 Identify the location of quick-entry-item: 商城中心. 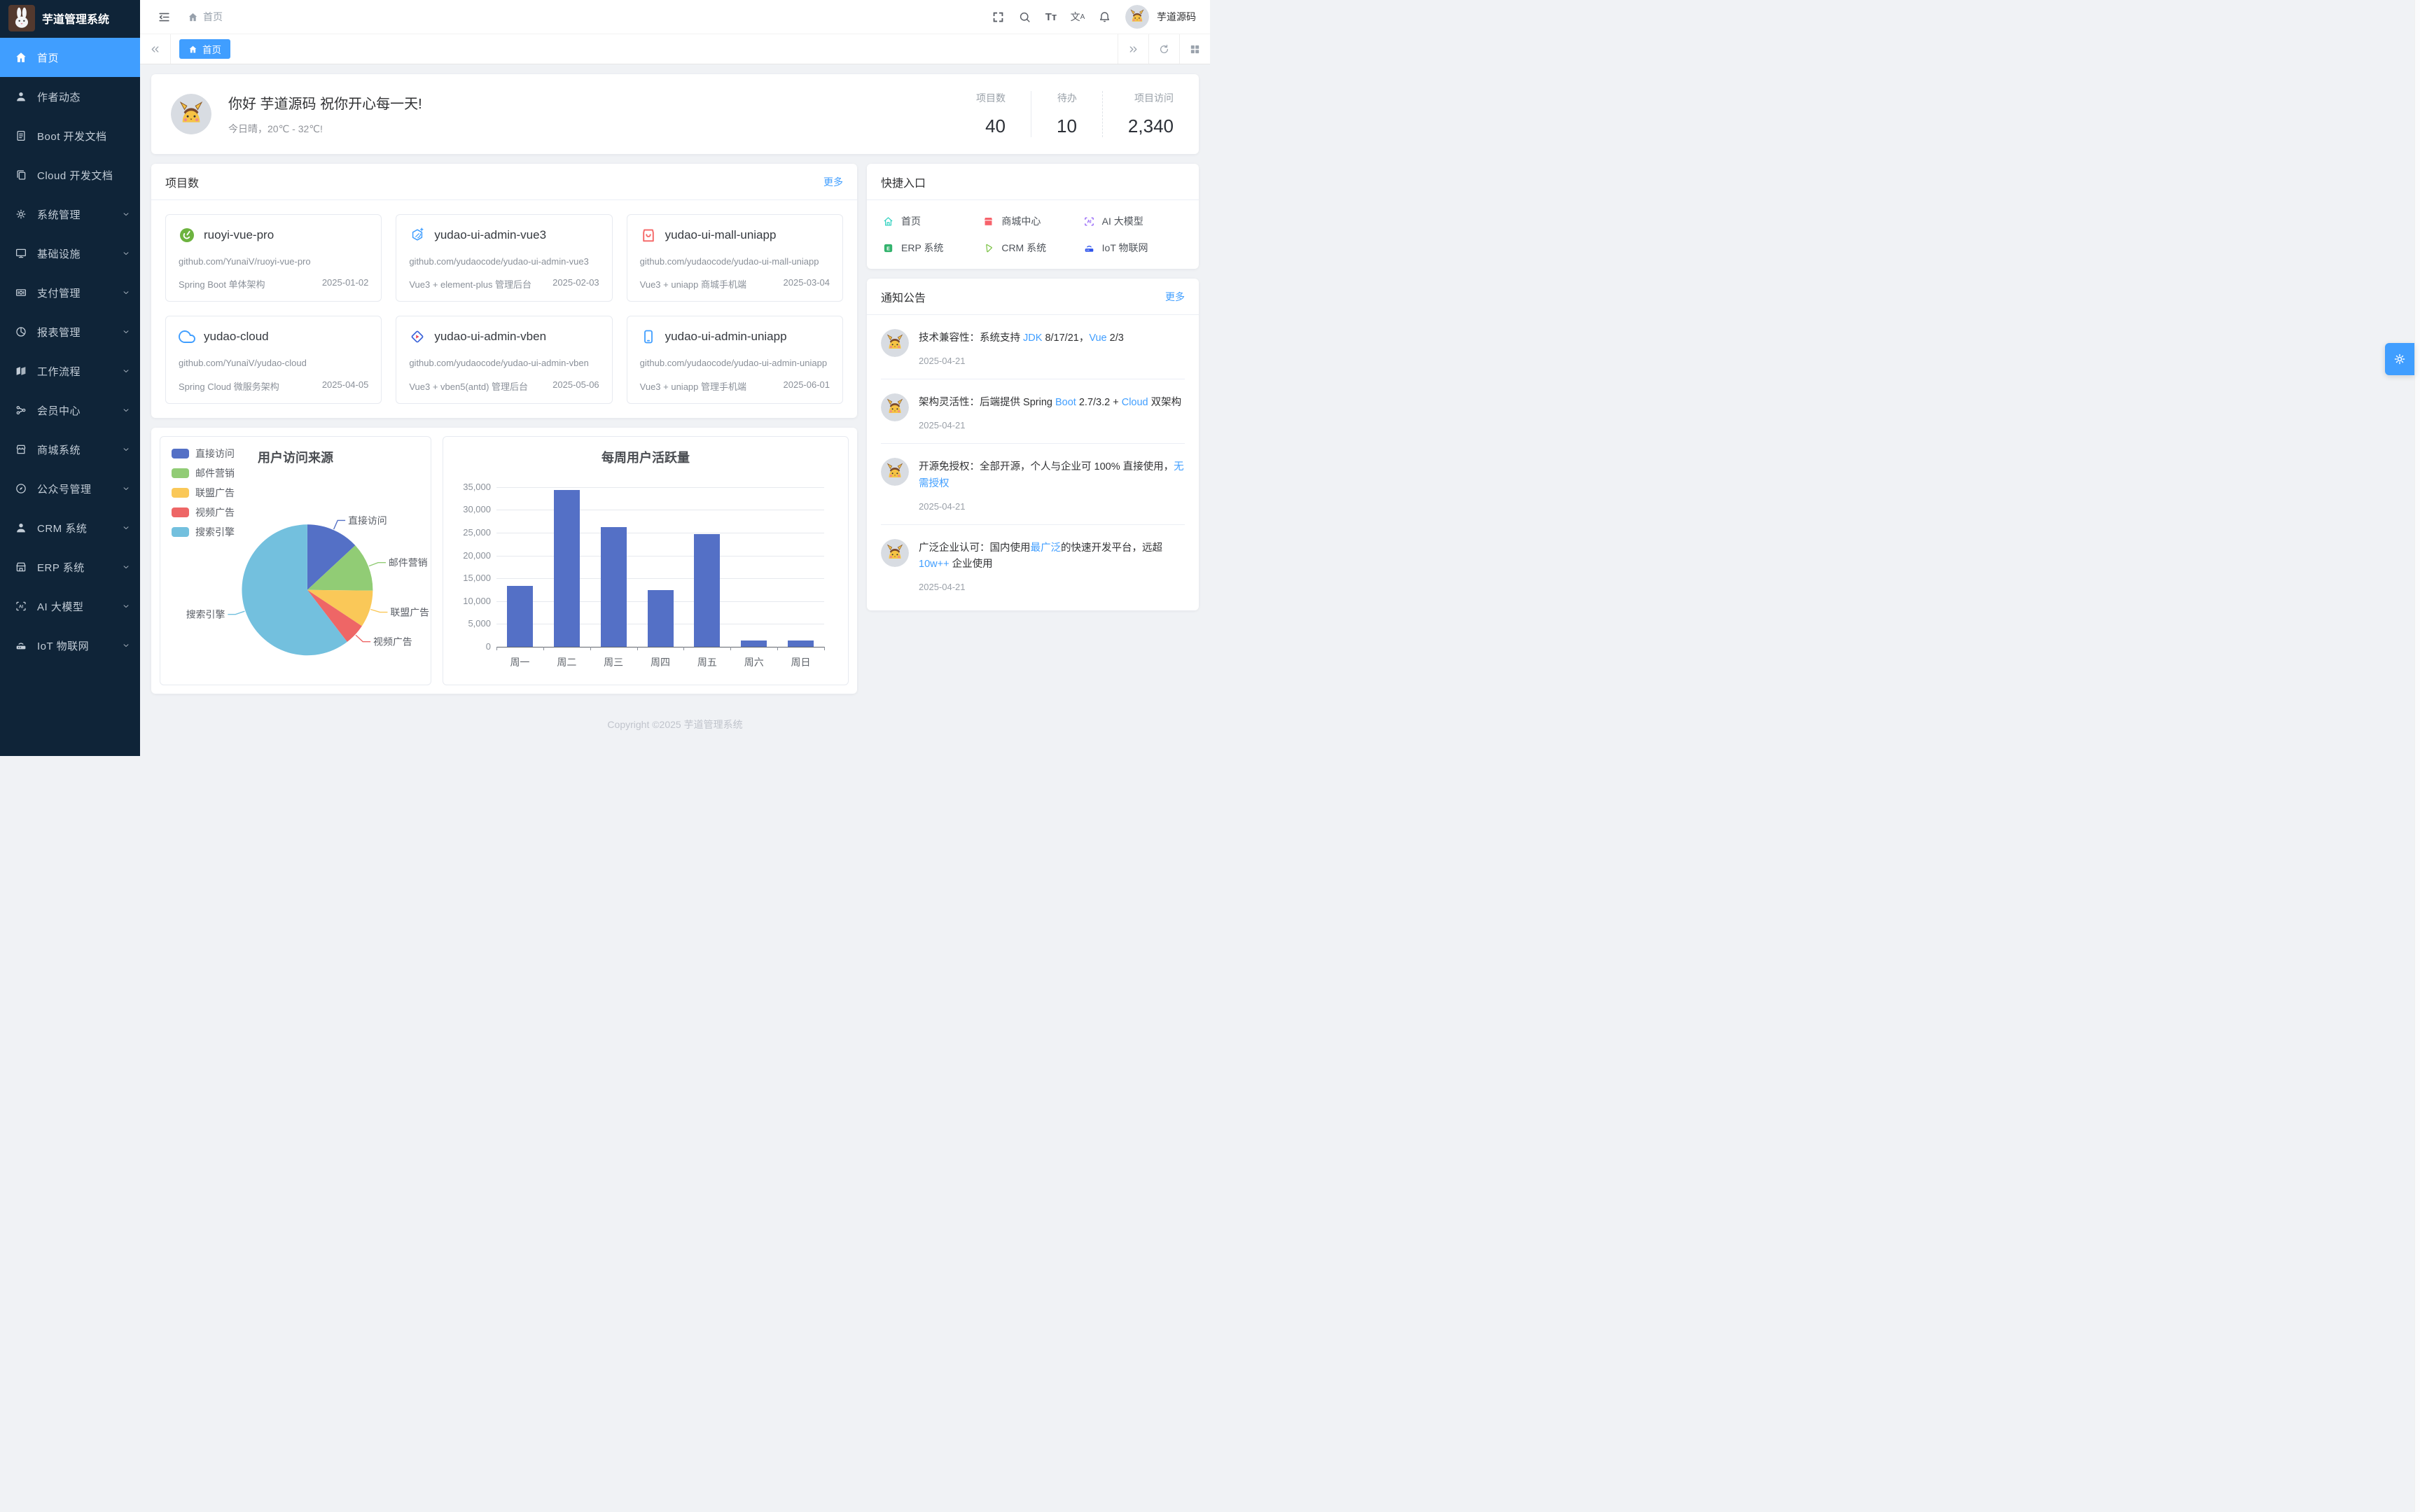
(1032, 221).